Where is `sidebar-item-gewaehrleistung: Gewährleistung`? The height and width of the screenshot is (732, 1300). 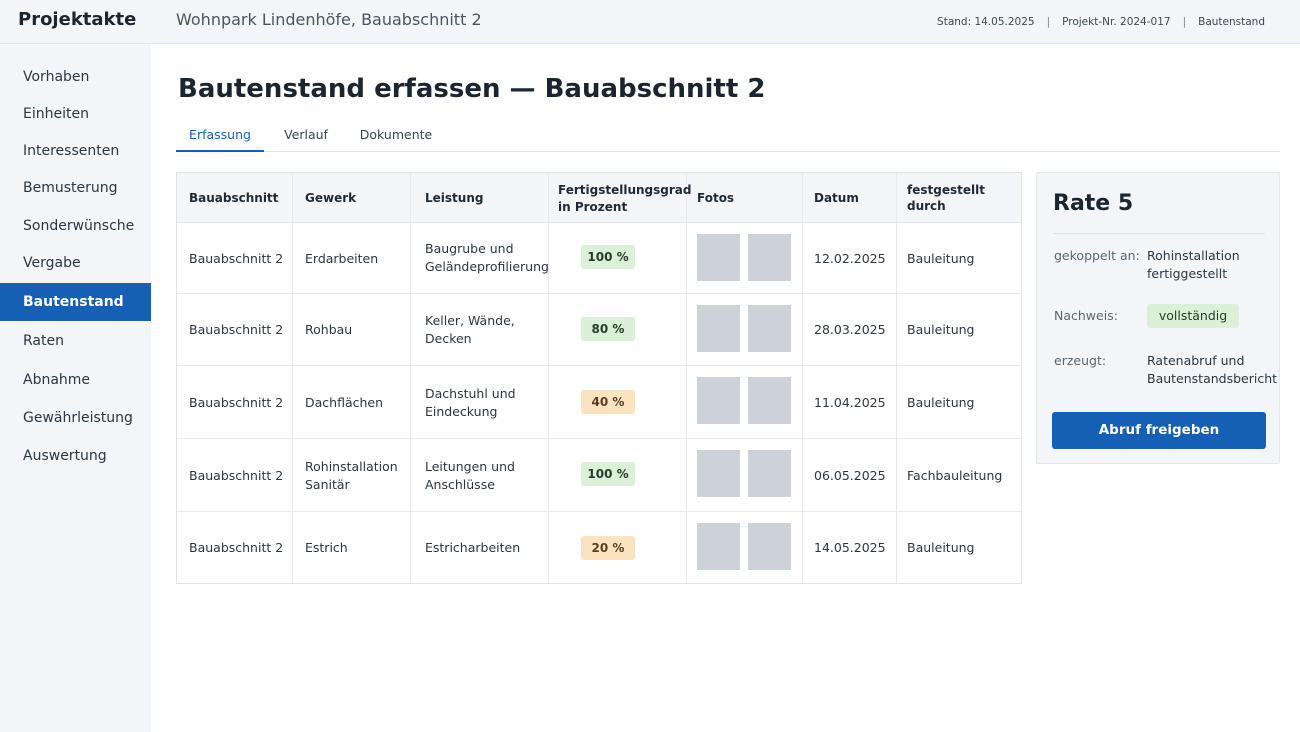 sidebar-item-gewaehrleistung: Gewährleistung is located at coordinates (78, 418).